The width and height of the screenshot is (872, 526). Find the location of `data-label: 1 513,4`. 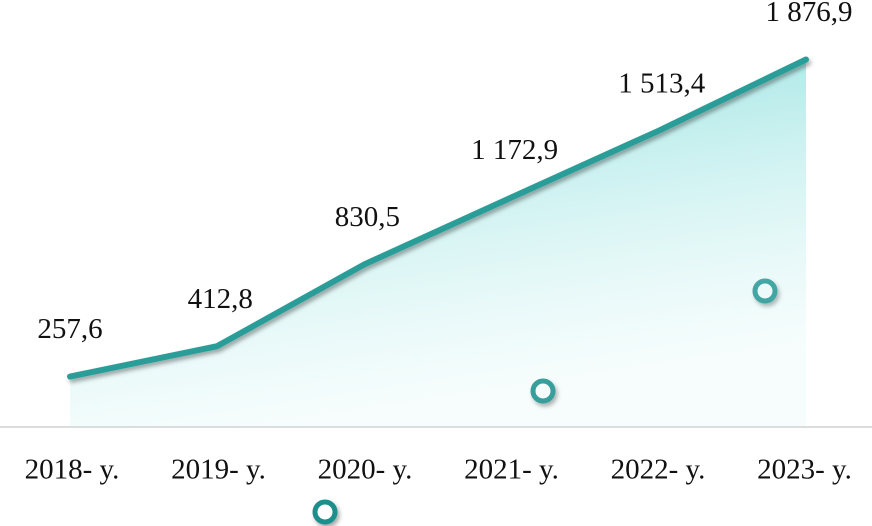

data-label: 1 513,4 is located at coordinates (662, 83).